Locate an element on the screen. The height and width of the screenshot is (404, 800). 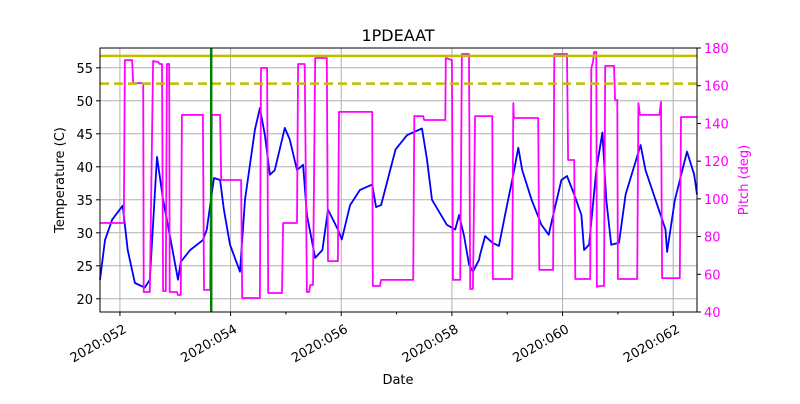
x-tick-label: 2020:062 is located at coordinates (651, 344).